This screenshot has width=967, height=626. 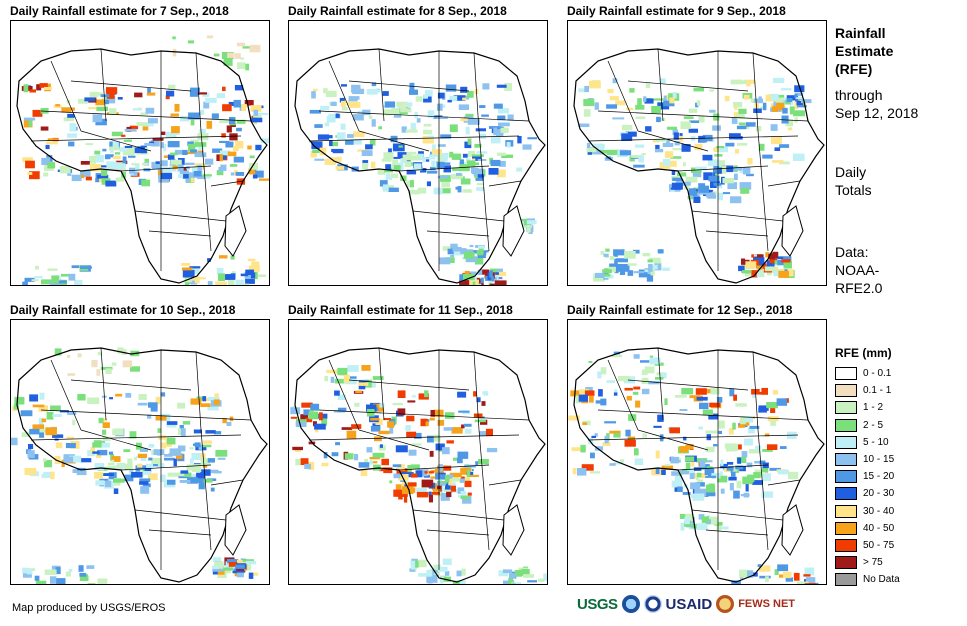 What do you see at coordinates (142, 160) in the screenshot?
I see `map-canvas` at bounding box center [142, 160].